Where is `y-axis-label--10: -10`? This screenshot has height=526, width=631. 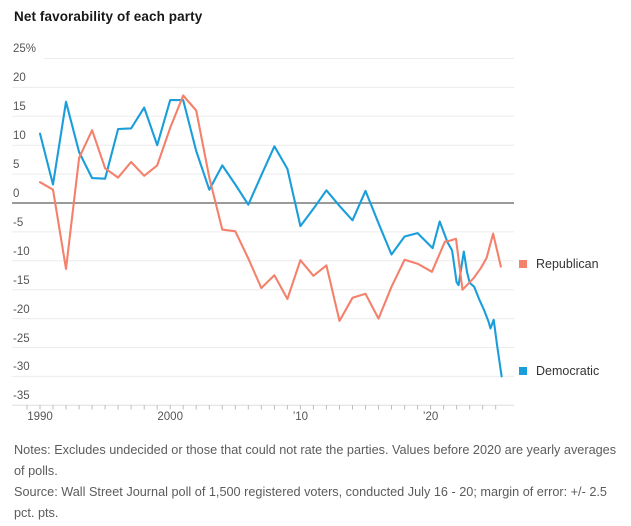 y-axis-label--10: -10 is located at coordinates (21, 251).